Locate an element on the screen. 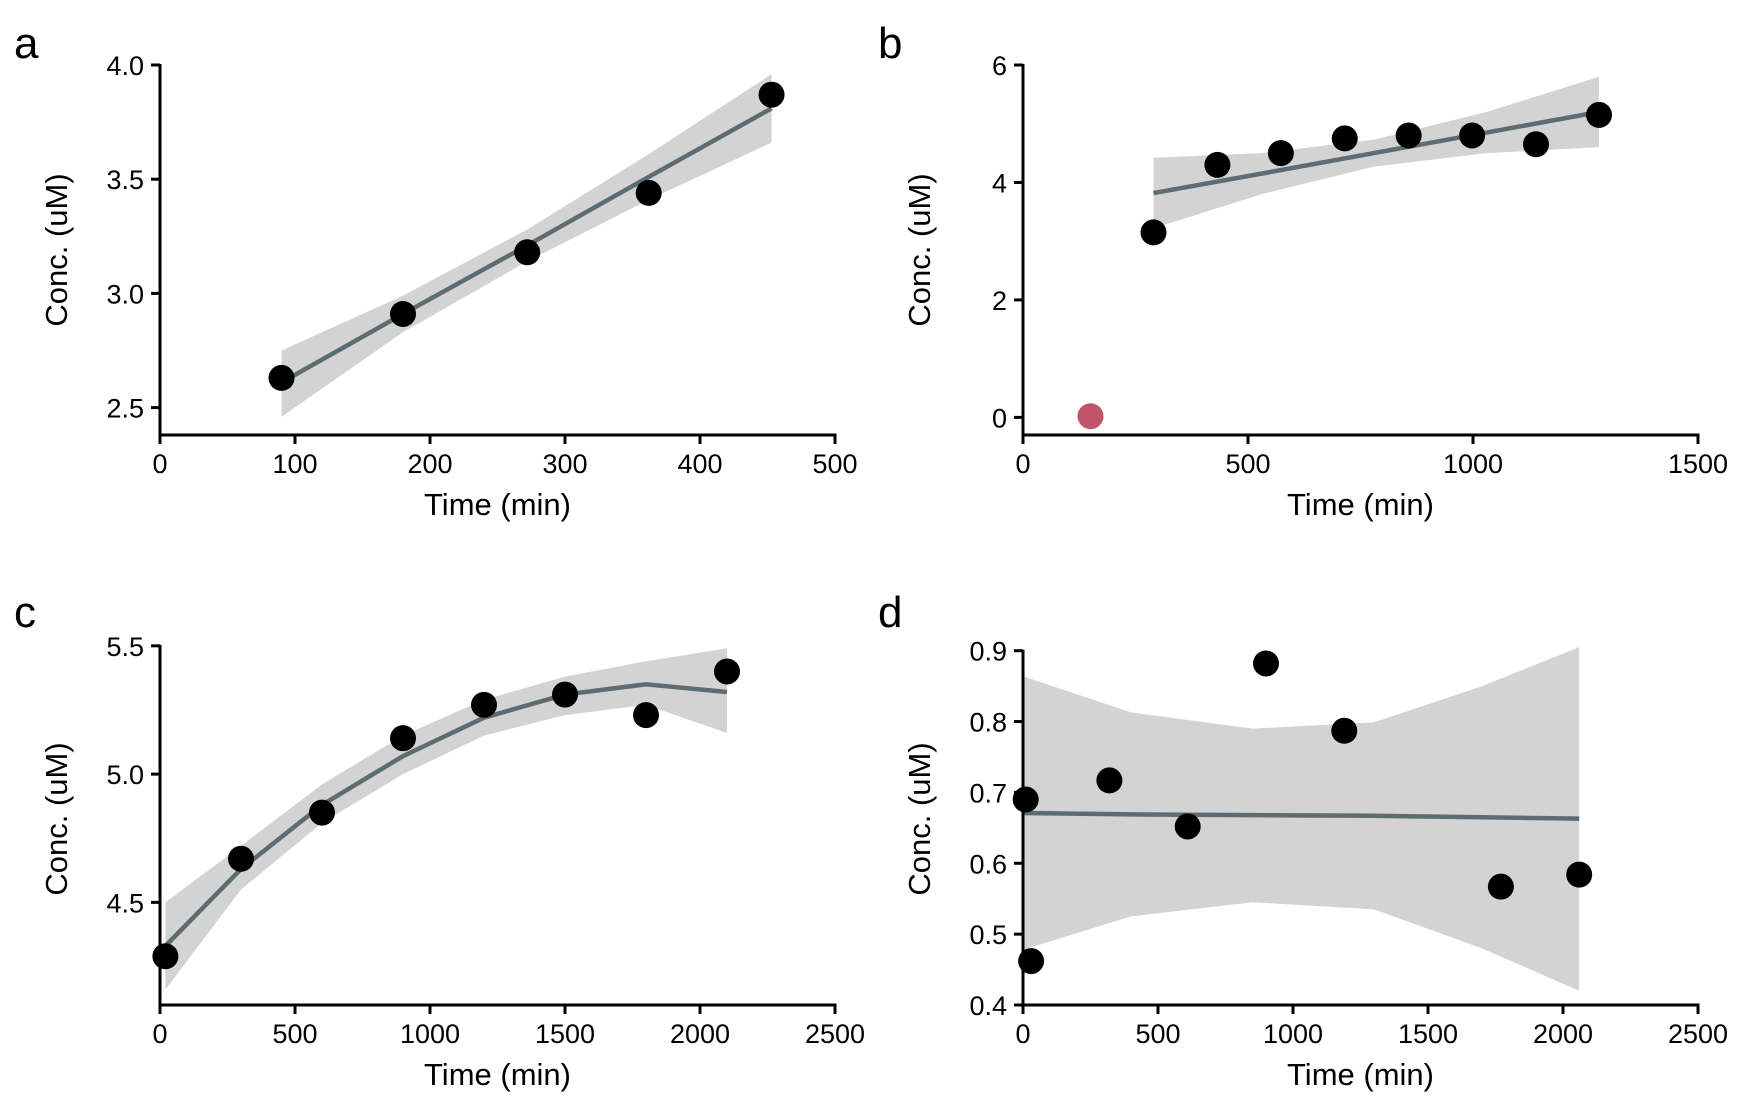 The height and width of the screenshot is (1119, 1748). x-tick-label: 100 is located at coordinates (294, 464).